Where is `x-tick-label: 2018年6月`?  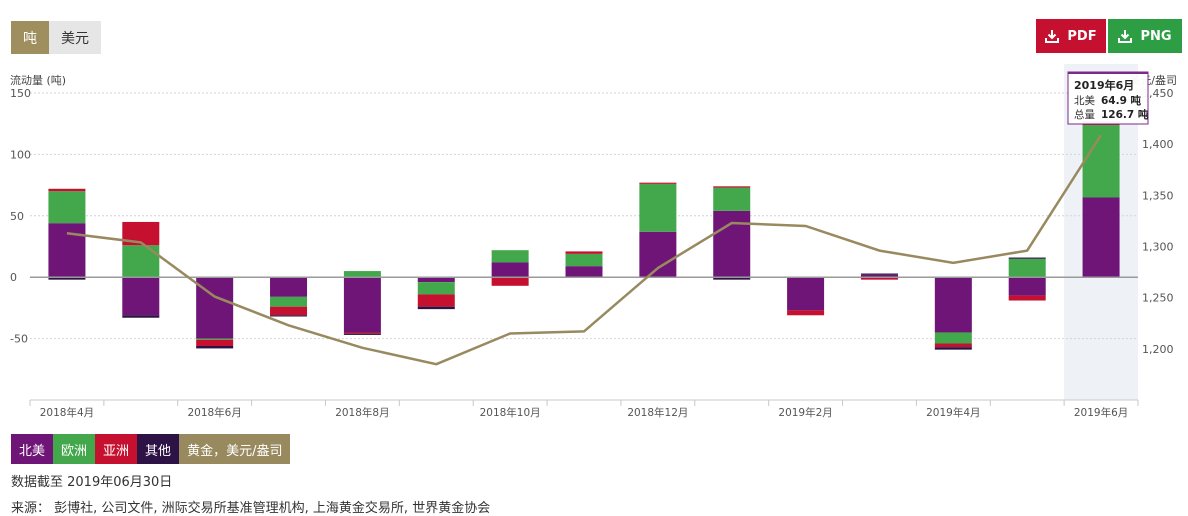
x-tick-label: 2018年6月 is located at coordinates (214, 412).